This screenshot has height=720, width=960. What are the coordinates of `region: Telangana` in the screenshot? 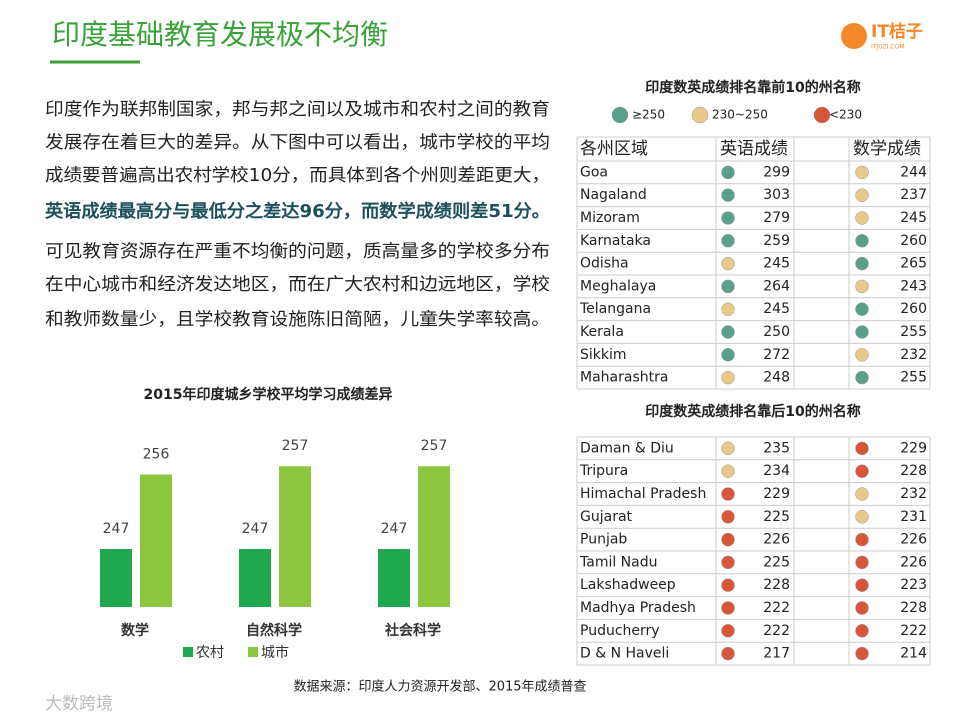 It's located at (615, 309).